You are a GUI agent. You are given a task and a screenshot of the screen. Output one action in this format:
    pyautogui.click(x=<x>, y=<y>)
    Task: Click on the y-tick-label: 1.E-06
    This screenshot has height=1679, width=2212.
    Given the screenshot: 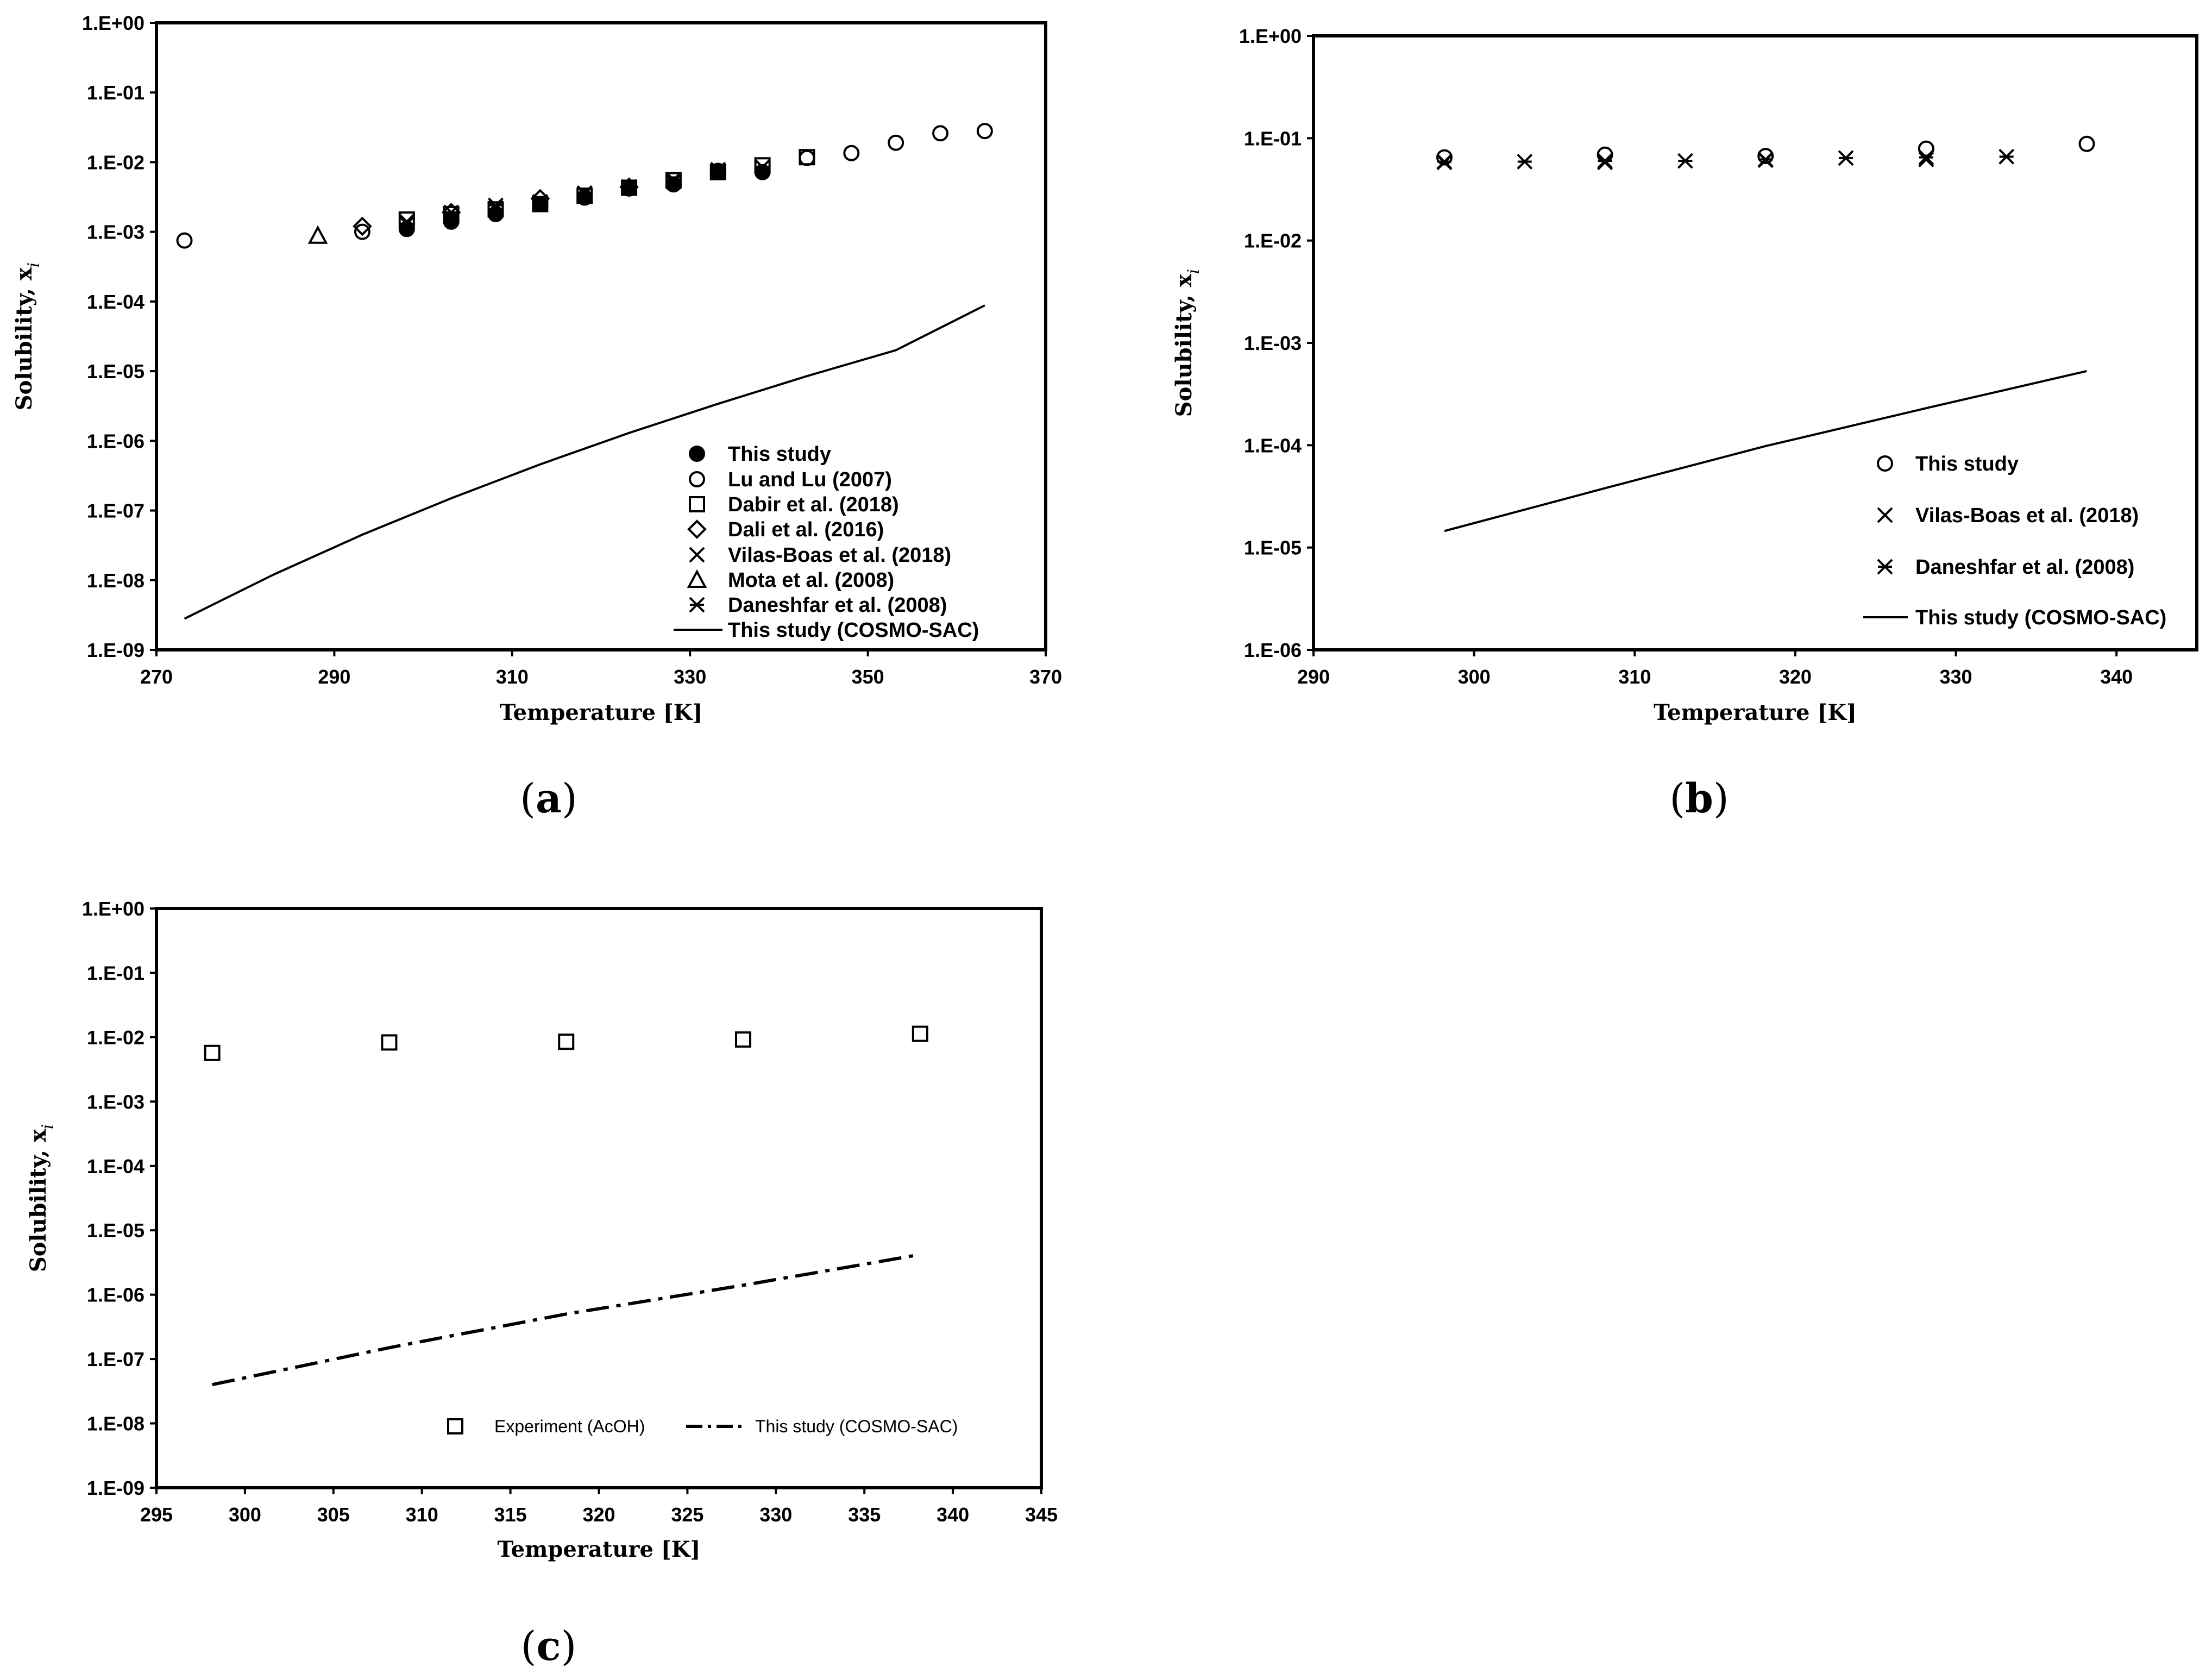 What is the action you would take?
    pyautogui.click(x=115, y=441)
    